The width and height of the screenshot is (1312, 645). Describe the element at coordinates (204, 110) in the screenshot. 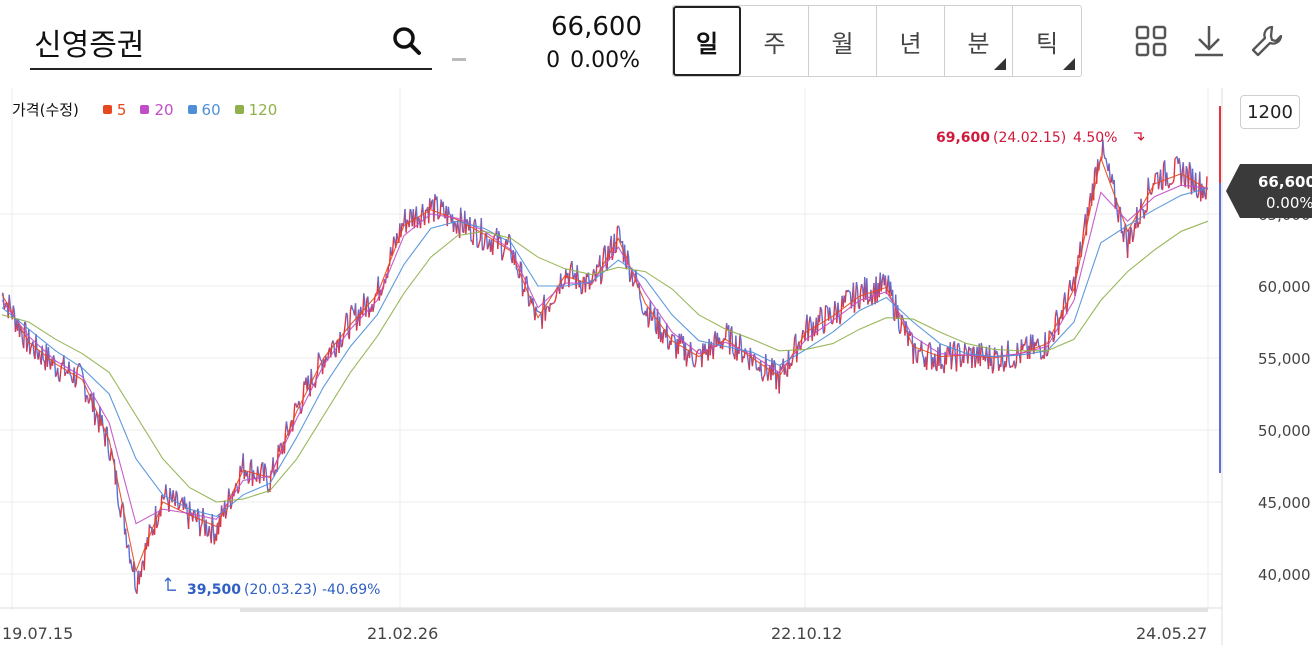

I see `legend-ma60: 60` at that location.